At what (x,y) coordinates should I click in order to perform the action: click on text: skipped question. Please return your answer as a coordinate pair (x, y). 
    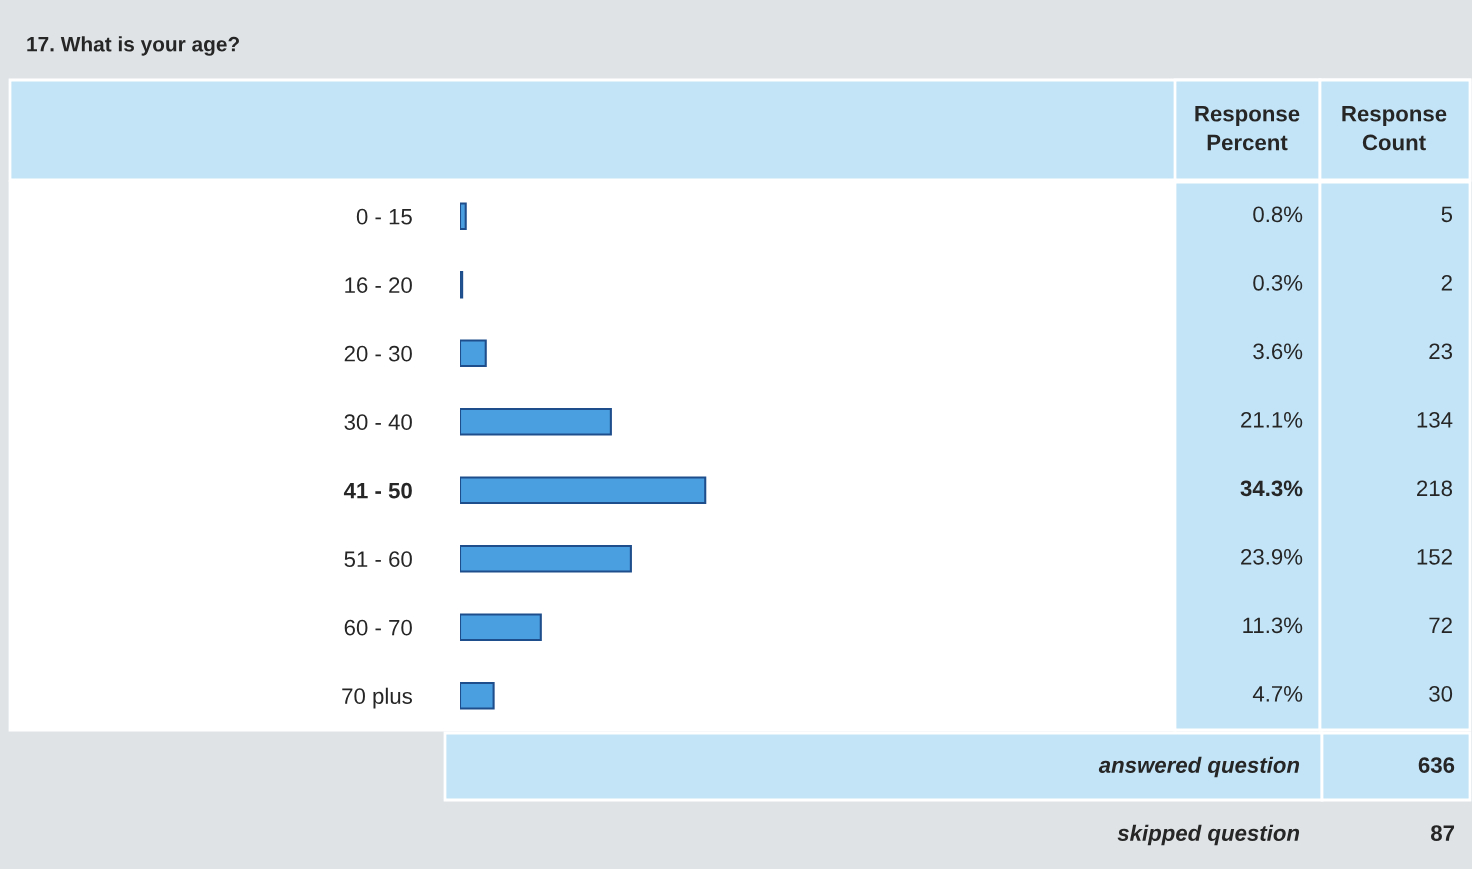
    Looking at the image, I should click on (1208, 835).